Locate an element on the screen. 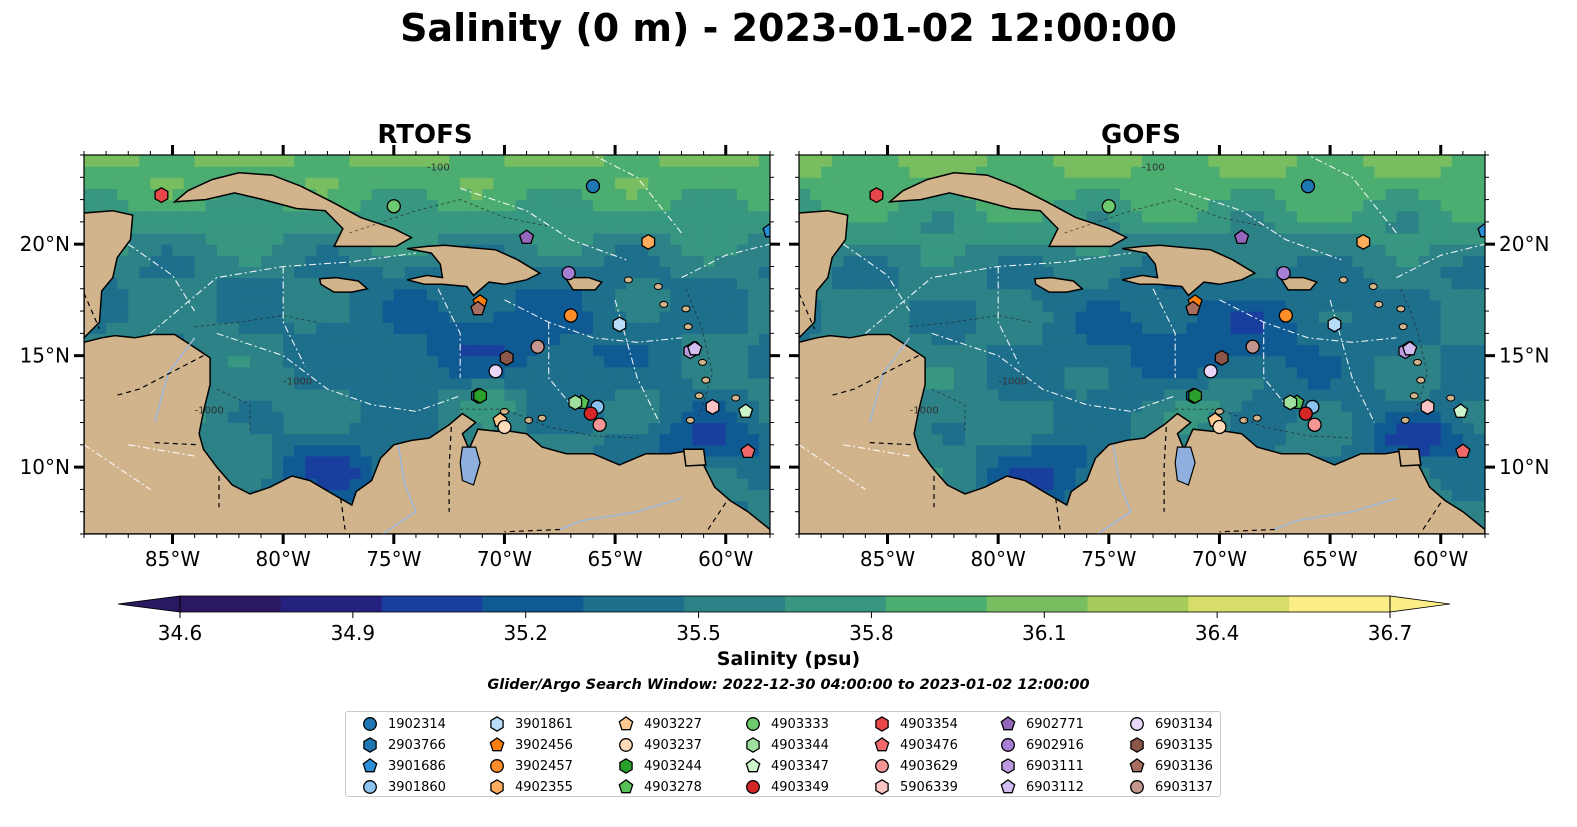  legend-label: 4903349 is located at coordinates (800, 787).